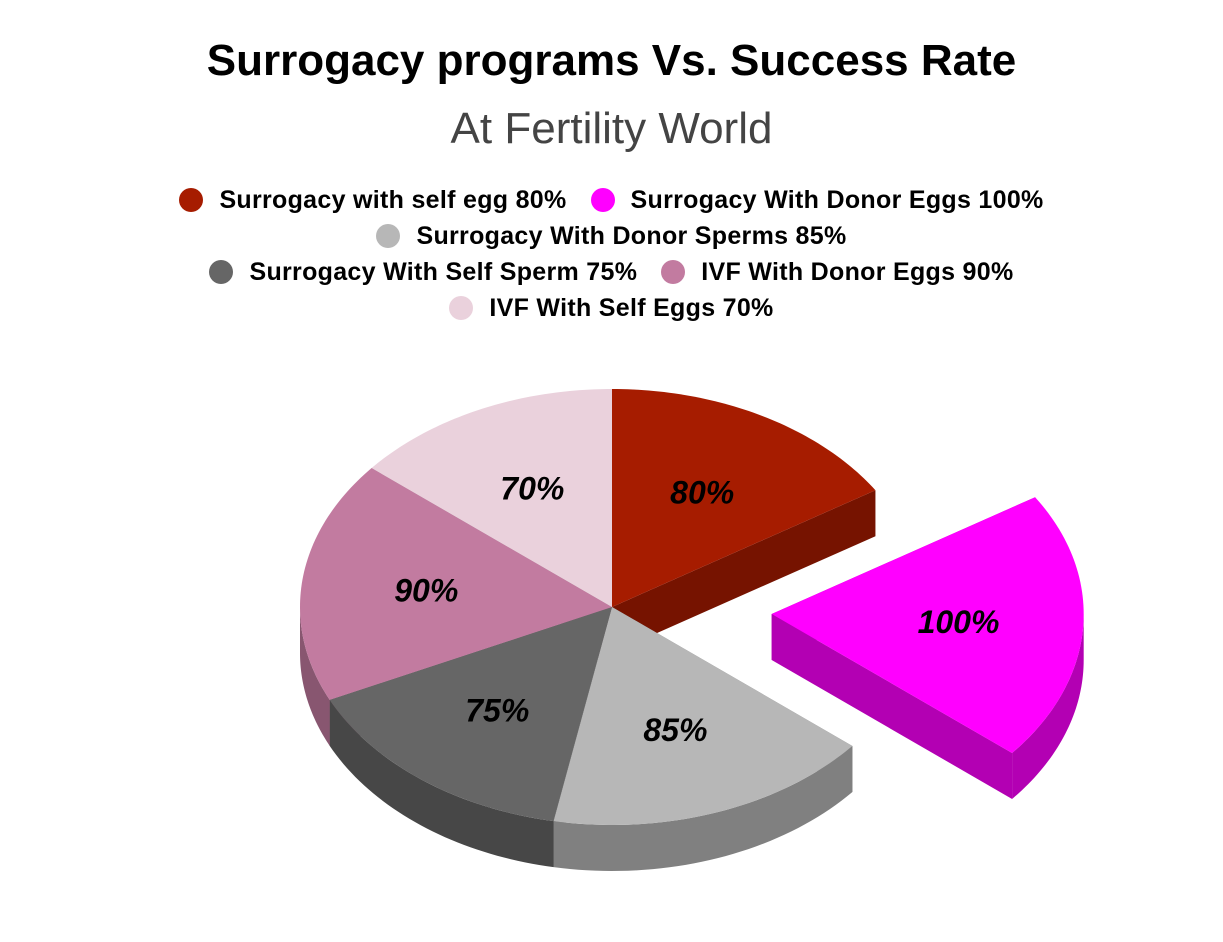 The height and width of the screenshot is (942, 1223). I want to click on legend-item: IVF With Self Eggs 70%, so click(611, 308).